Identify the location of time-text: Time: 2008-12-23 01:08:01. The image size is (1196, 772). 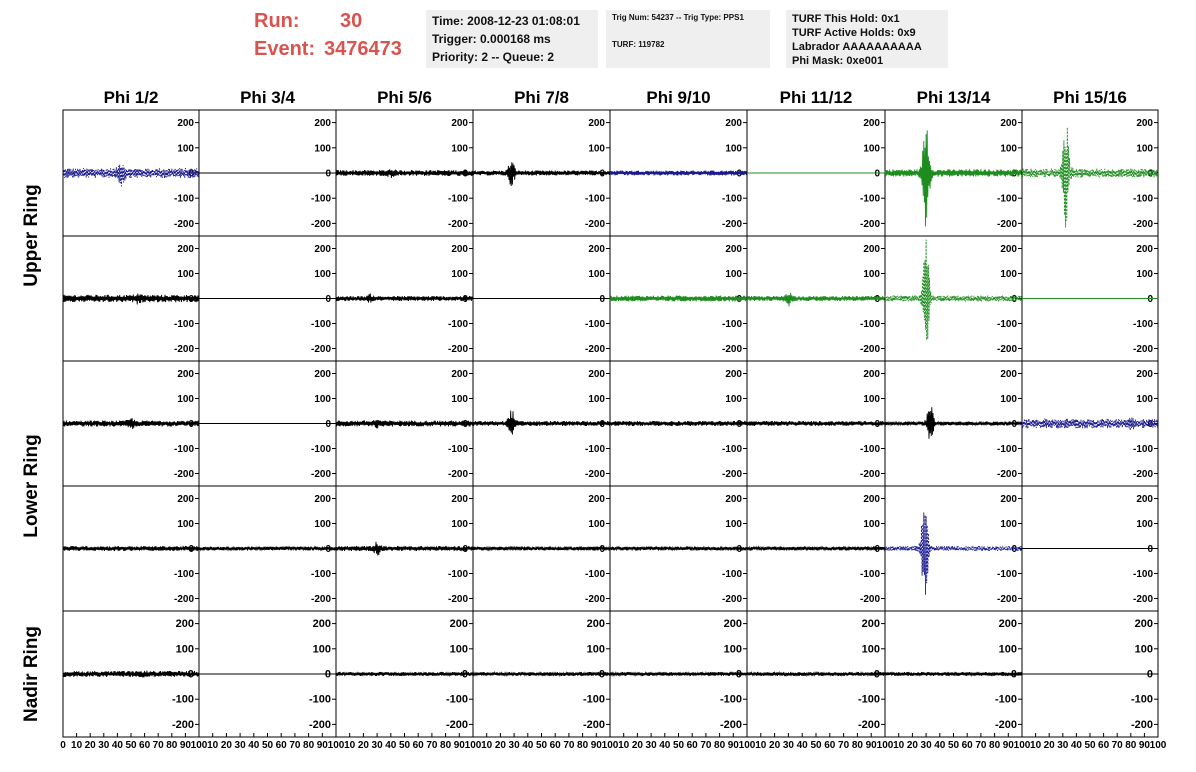
(506, 21).